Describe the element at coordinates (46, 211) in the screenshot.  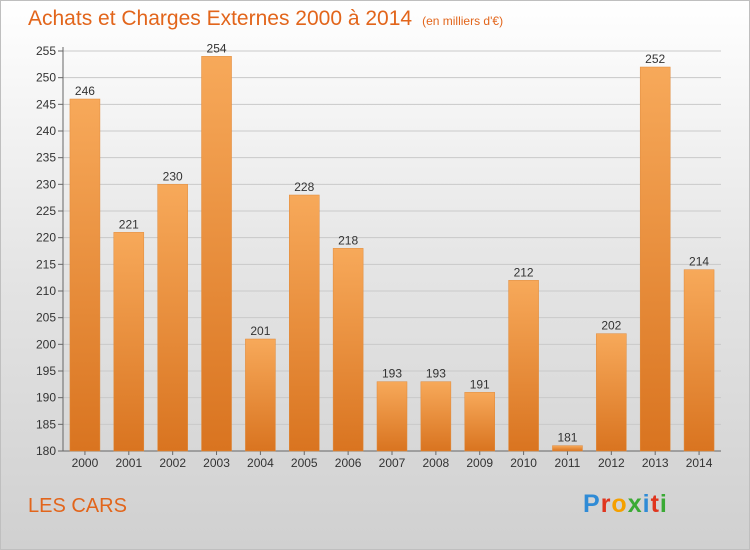
I see `y-tick-label: 225` at that location.